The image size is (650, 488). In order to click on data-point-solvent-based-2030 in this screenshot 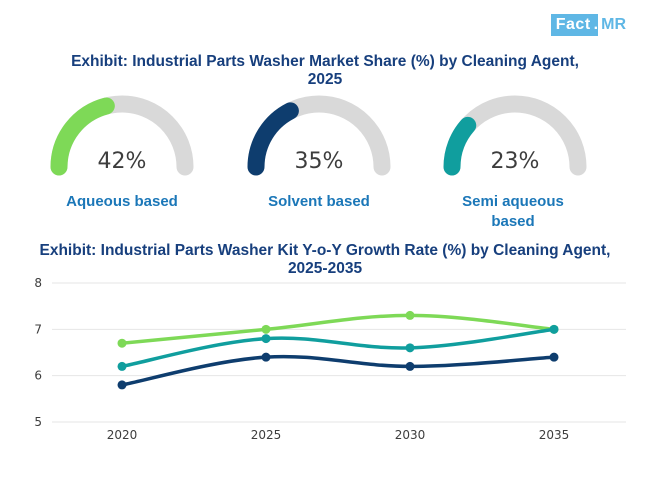, I will do `click(410, 366)`.